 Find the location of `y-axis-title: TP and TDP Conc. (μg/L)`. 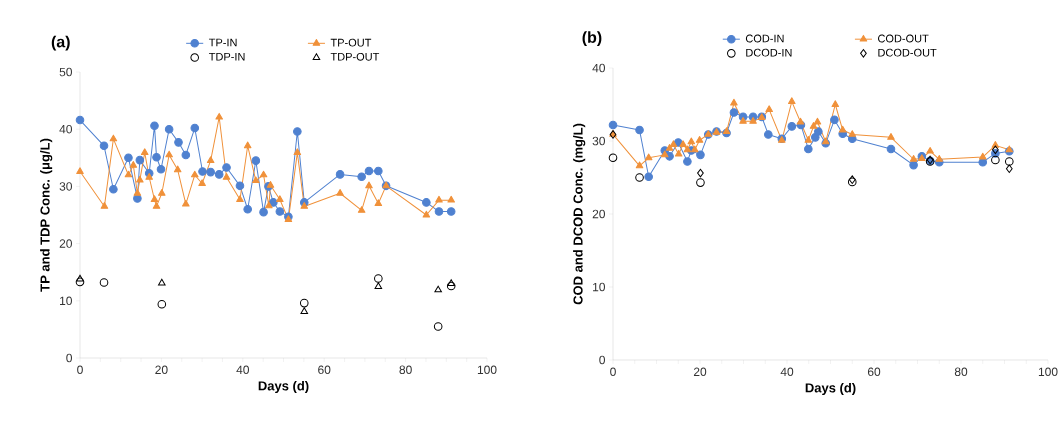

y-axis-title: TP and TDP Conc. (μg/L) is located at coordinates (46, 215).